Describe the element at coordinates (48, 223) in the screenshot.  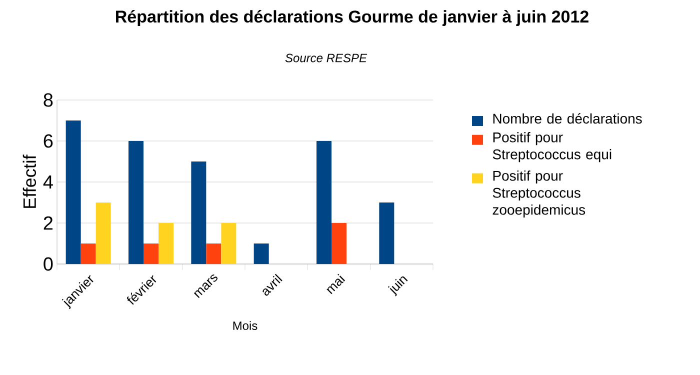
I see `y-tick-label: 2` at that location.